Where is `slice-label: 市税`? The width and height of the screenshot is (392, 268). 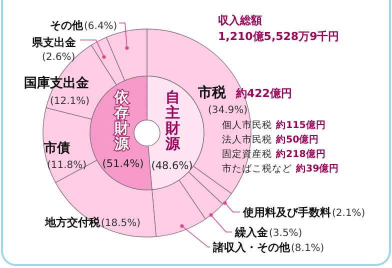
slice-label: 市税 is located at coordinates (212, 92).